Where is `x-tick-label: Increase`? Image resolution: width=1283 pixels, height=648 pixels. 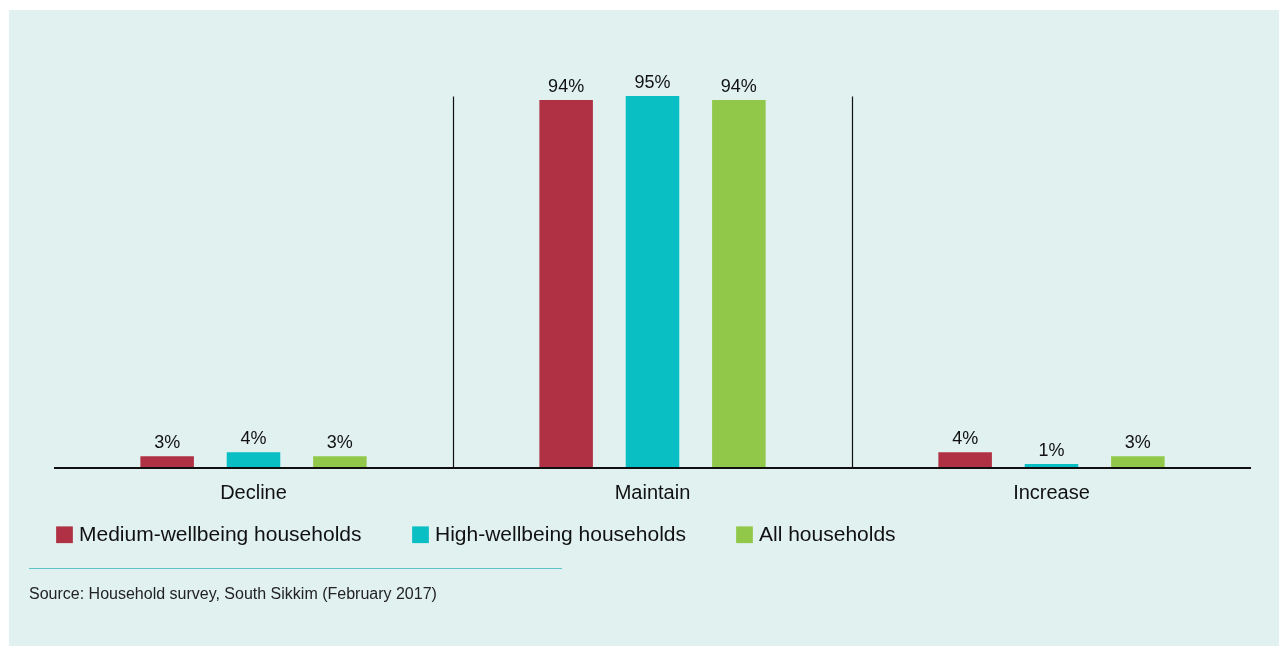
x-tick-label: Increase is located at coordinates (1051, 491).